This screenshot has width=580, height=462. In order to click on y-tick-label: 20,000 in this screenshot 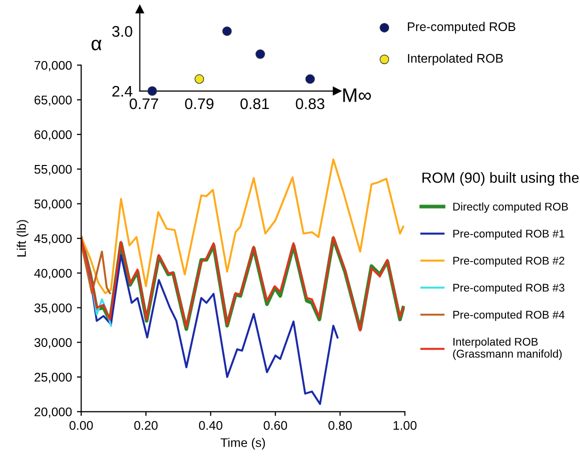, I will do `click(53, 412)`.